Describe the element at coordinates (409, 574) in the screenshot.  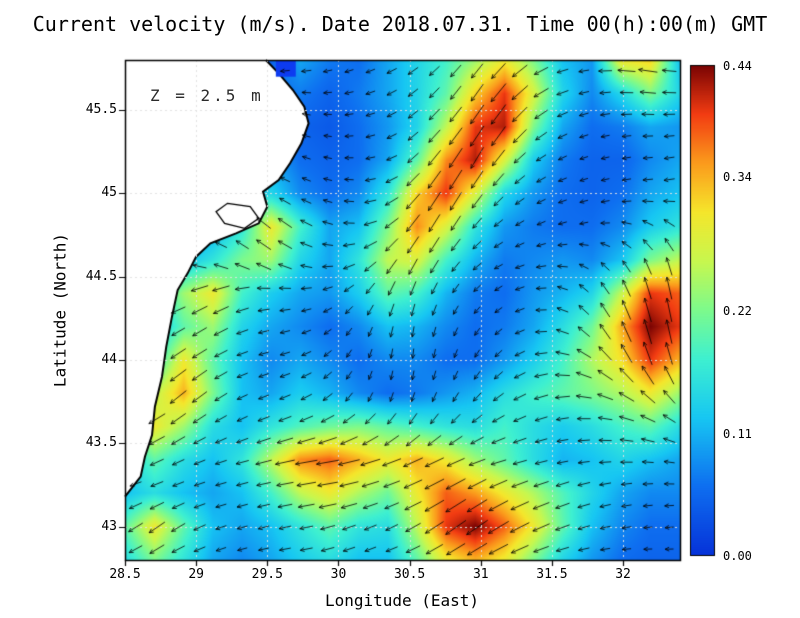
I see `x-tick-label: 30.5` at that location.